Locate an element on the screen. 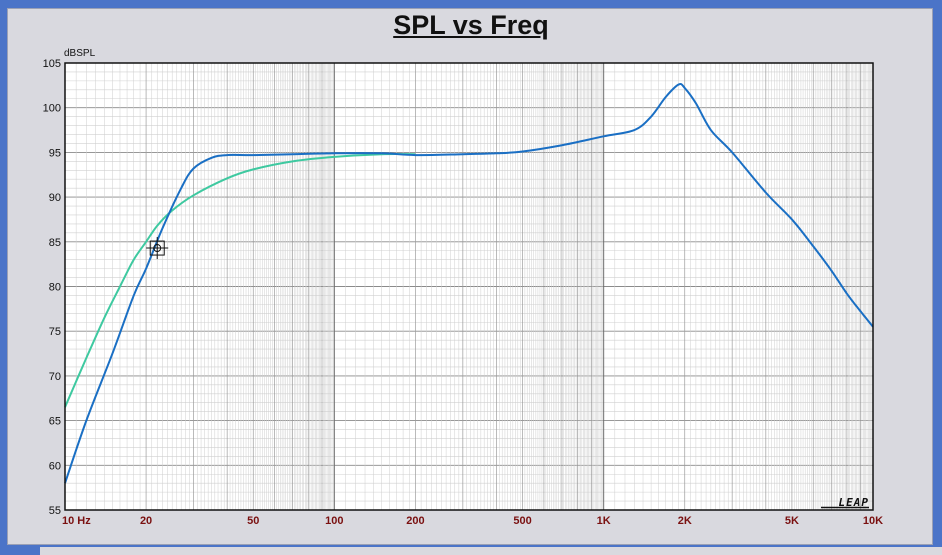  x-tick-label: 10 Hz is located at coordinates (76, 521).